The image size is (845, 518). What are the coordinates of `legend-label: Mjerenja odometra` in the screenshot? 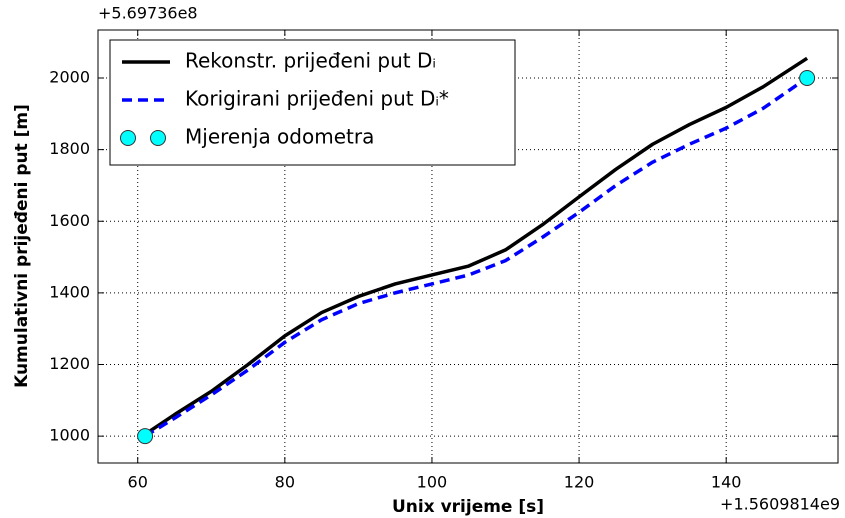 It's located at (279, 137).